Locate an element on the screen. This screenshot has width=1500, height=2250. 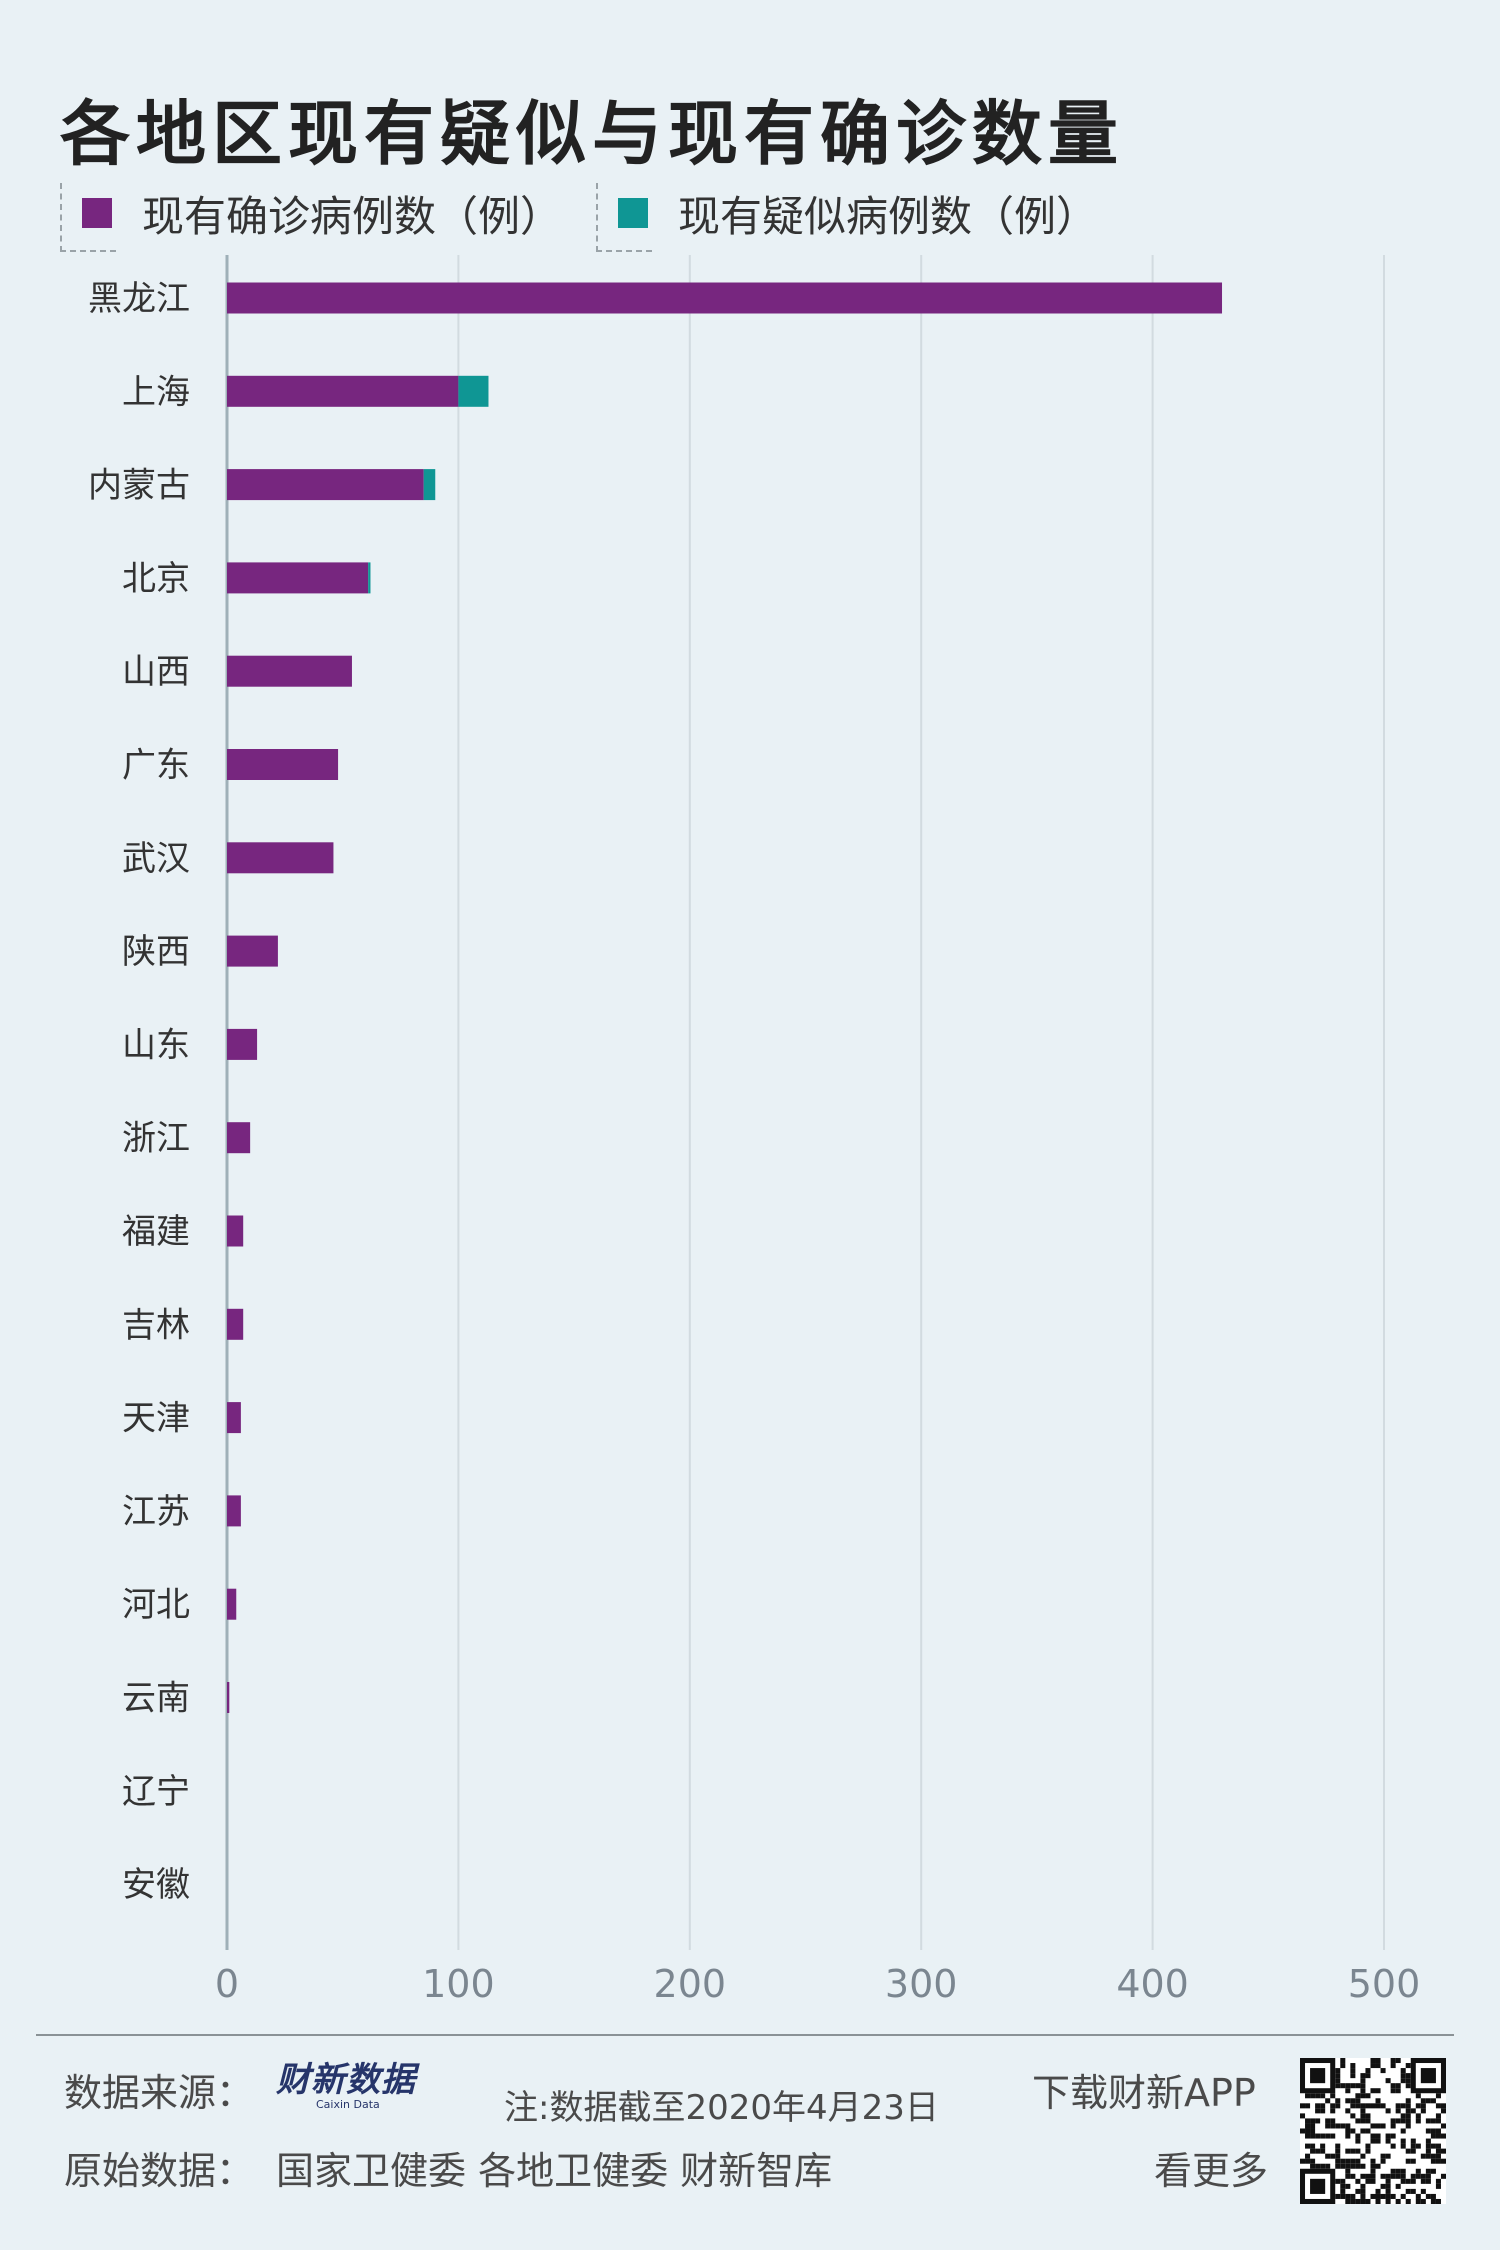
data-note: 注:数据截至2020年4月23日 is located at coordinates (721, 2108).